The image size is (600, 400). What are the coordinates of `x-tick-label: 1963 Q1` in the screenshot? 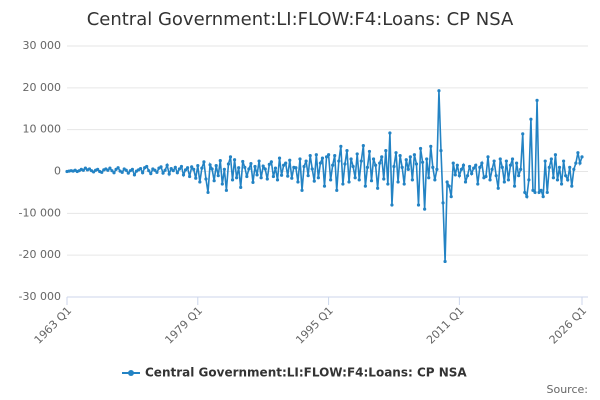 It's located at (53, 325).